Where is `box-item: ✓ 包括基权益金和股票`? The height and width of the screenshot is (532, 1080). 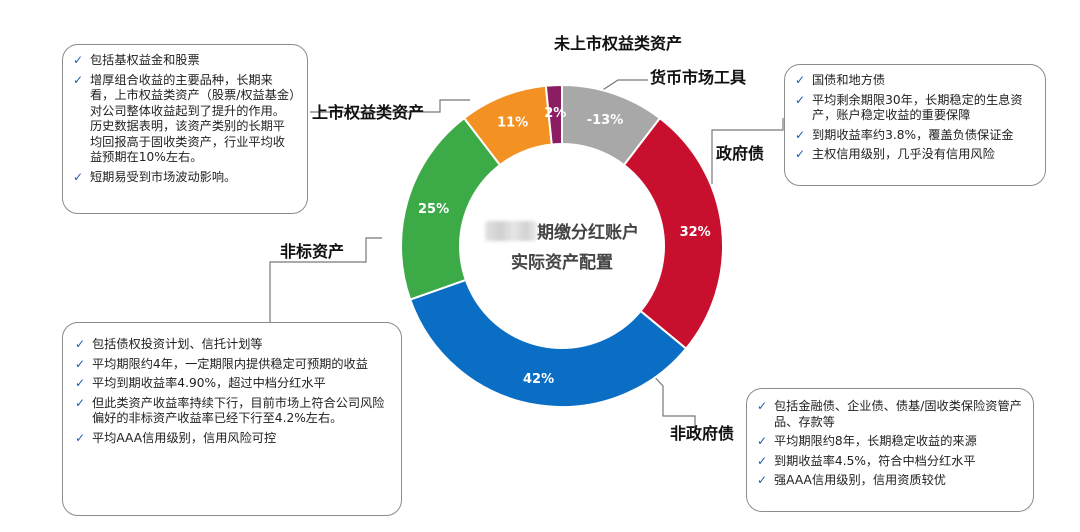 box-item: ✓ 包括基权益金和股票 is located at coordinates (136, 60).